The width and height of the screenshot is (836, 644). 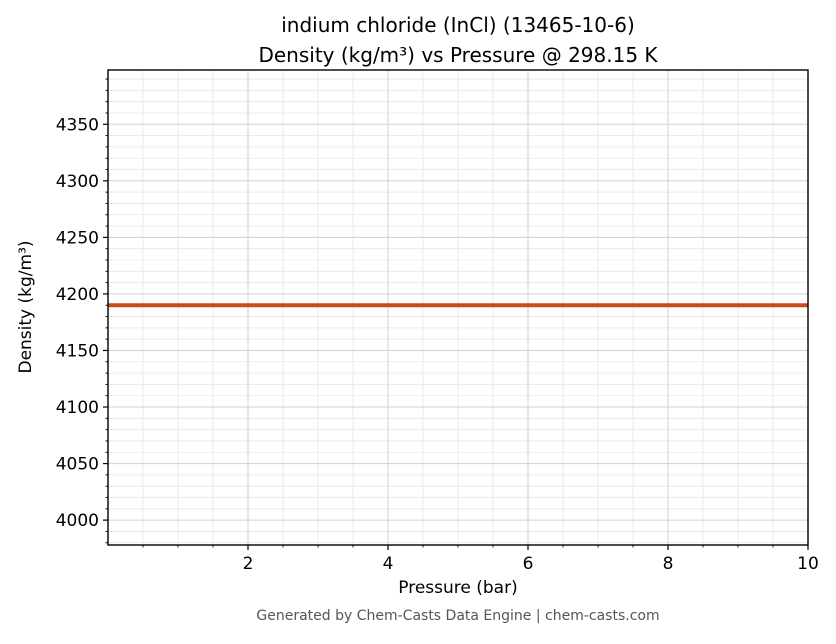 What do you see at coordinates (458, 588) in the screenshot?
I see `x-axis-label: Pressure (bar)` at bounding box center [458, 588].